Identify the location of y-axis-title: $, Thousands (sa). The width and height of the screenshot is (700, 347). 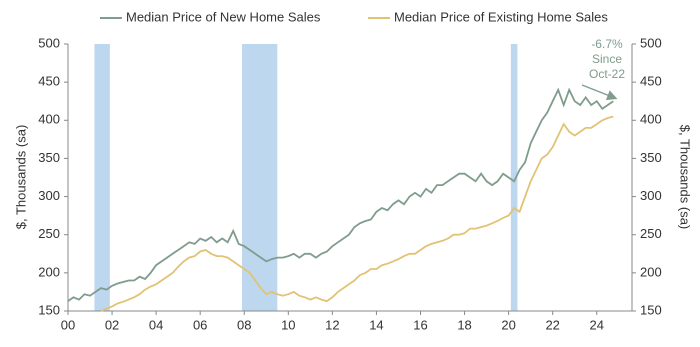
(20, 177).